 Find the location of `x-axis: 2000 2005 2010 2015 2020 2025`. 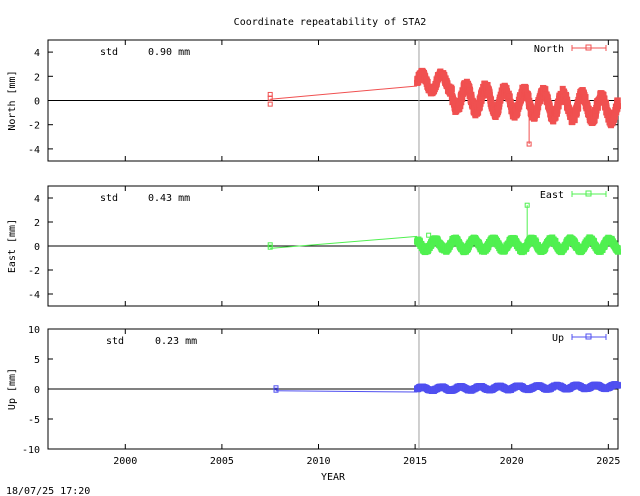

x-axis: 2000 2005 2010 2015 2020 2025 is located at coordinates (366, 461).